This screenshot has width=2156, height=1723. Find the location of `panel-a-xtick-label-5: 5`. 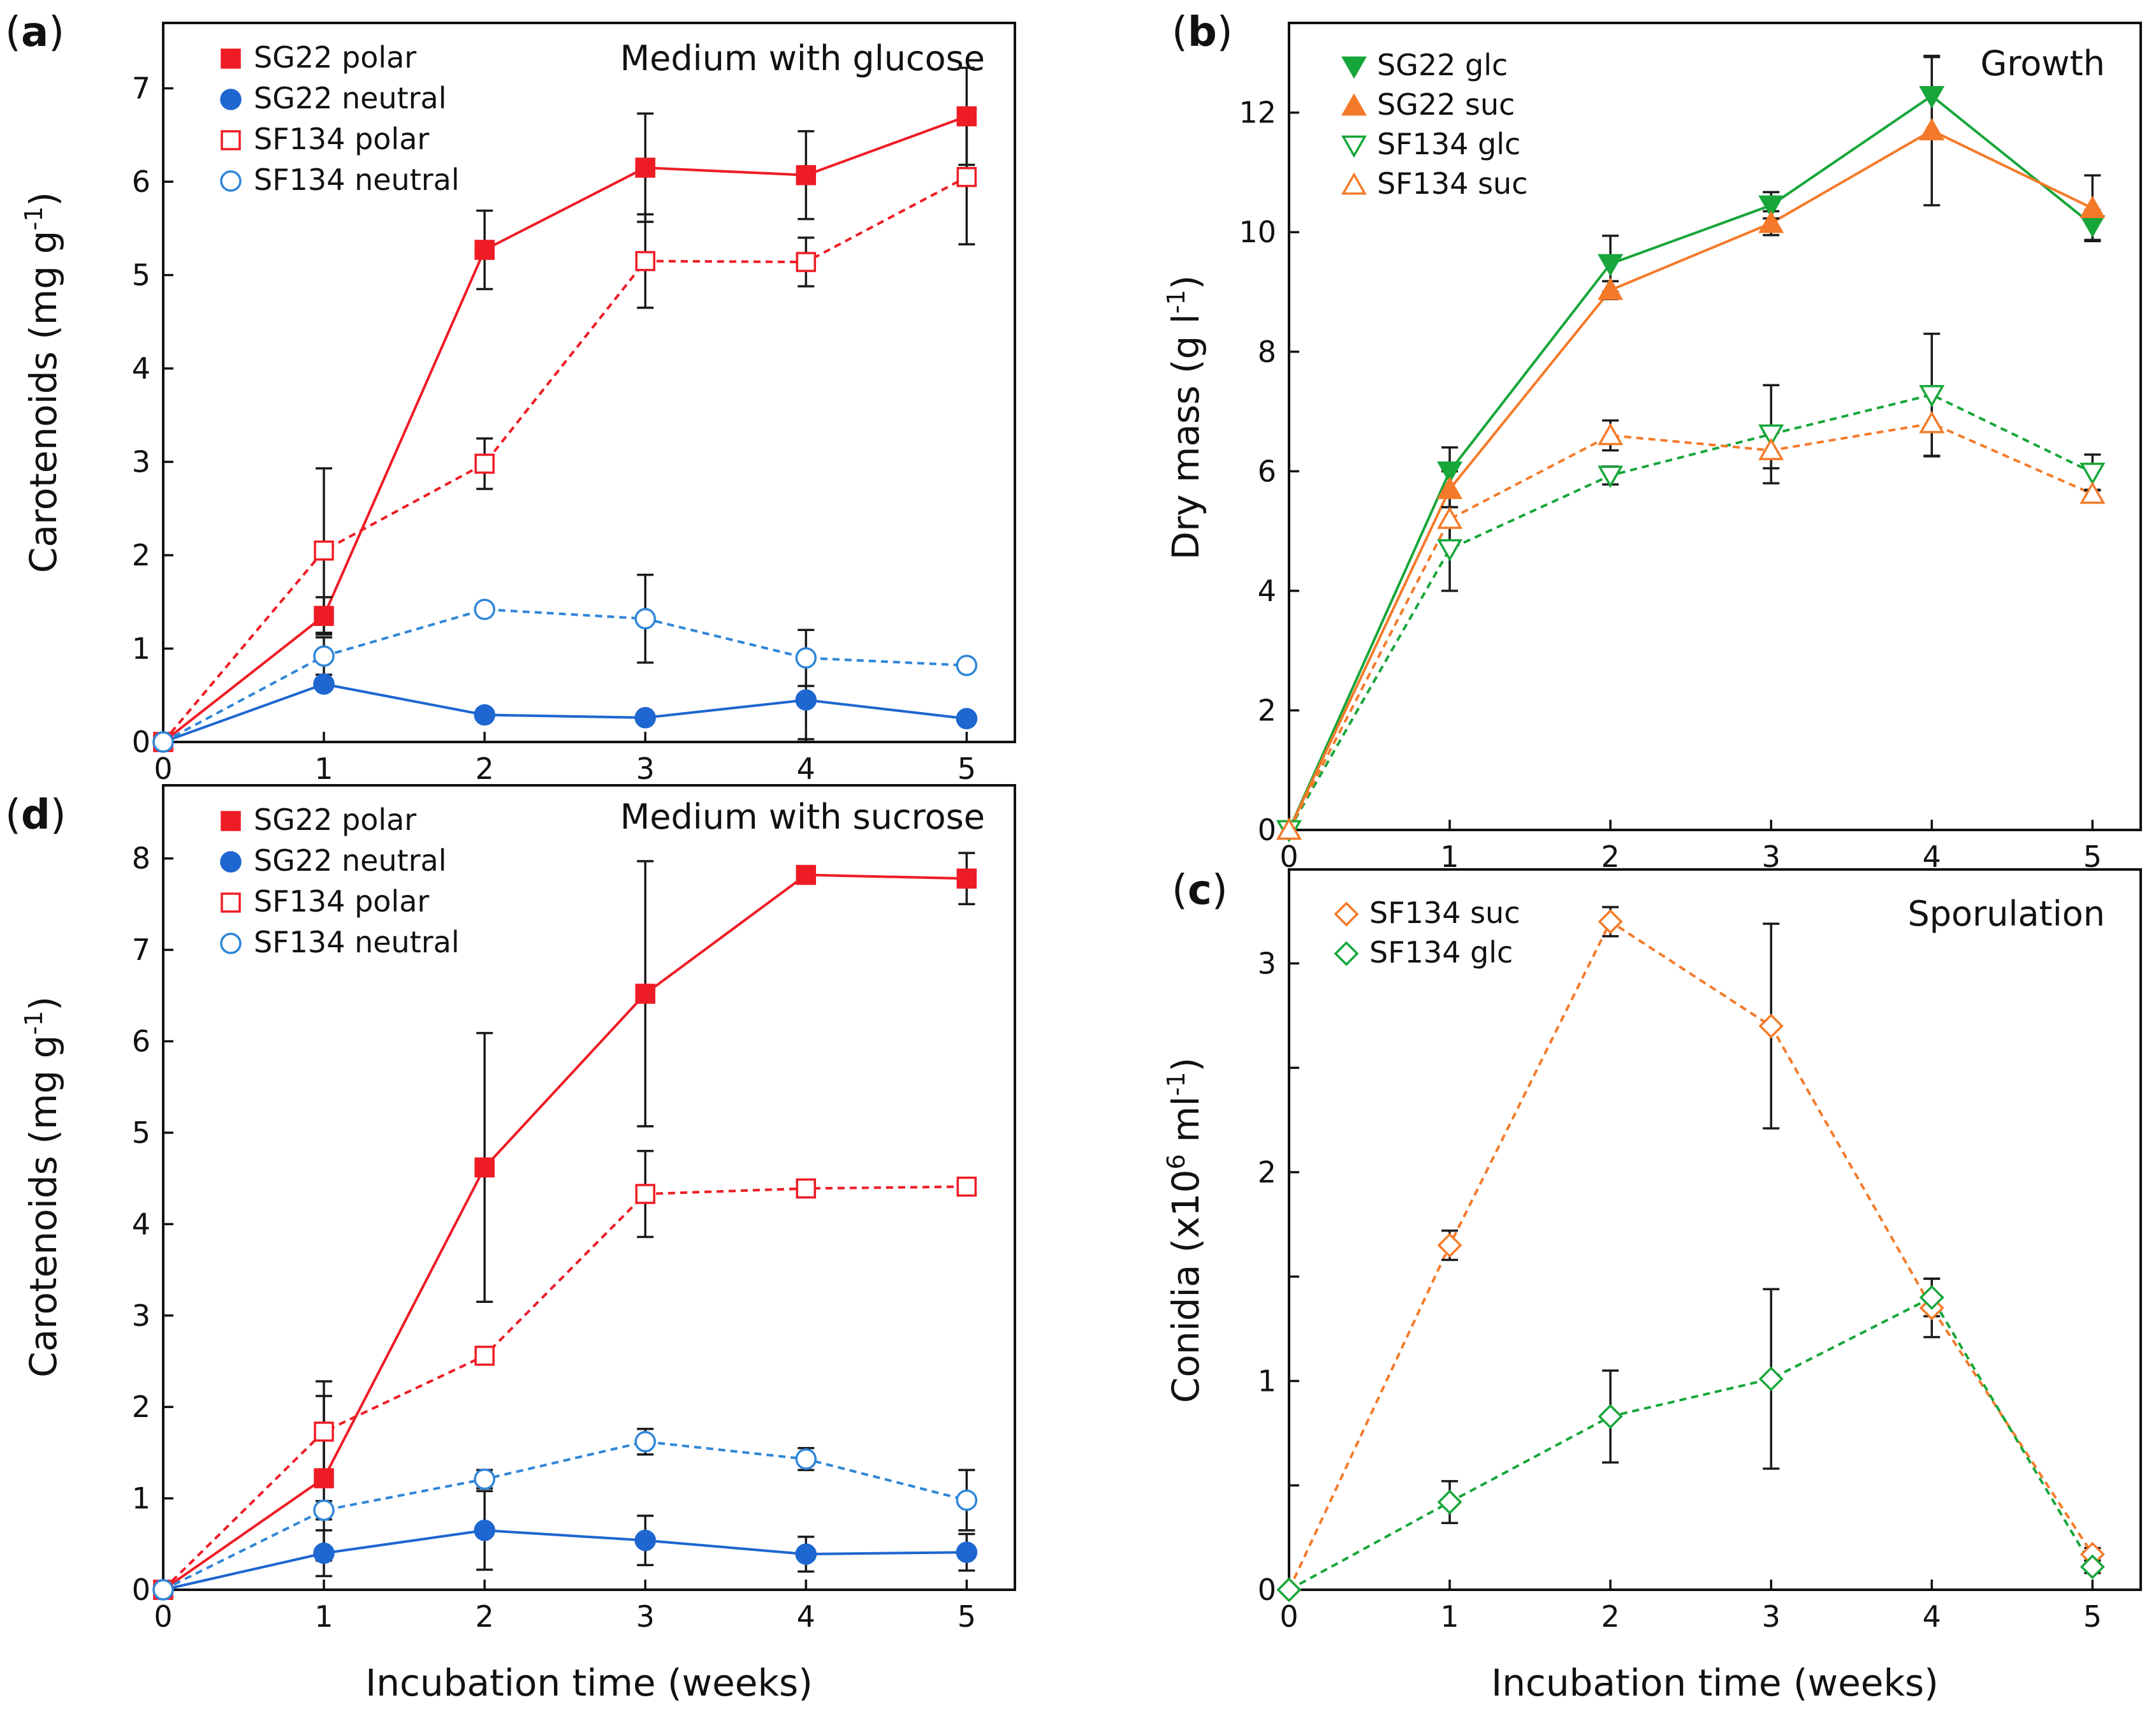

panel-a-xtick-label-5: 5 is located at coordinates (967, 769).